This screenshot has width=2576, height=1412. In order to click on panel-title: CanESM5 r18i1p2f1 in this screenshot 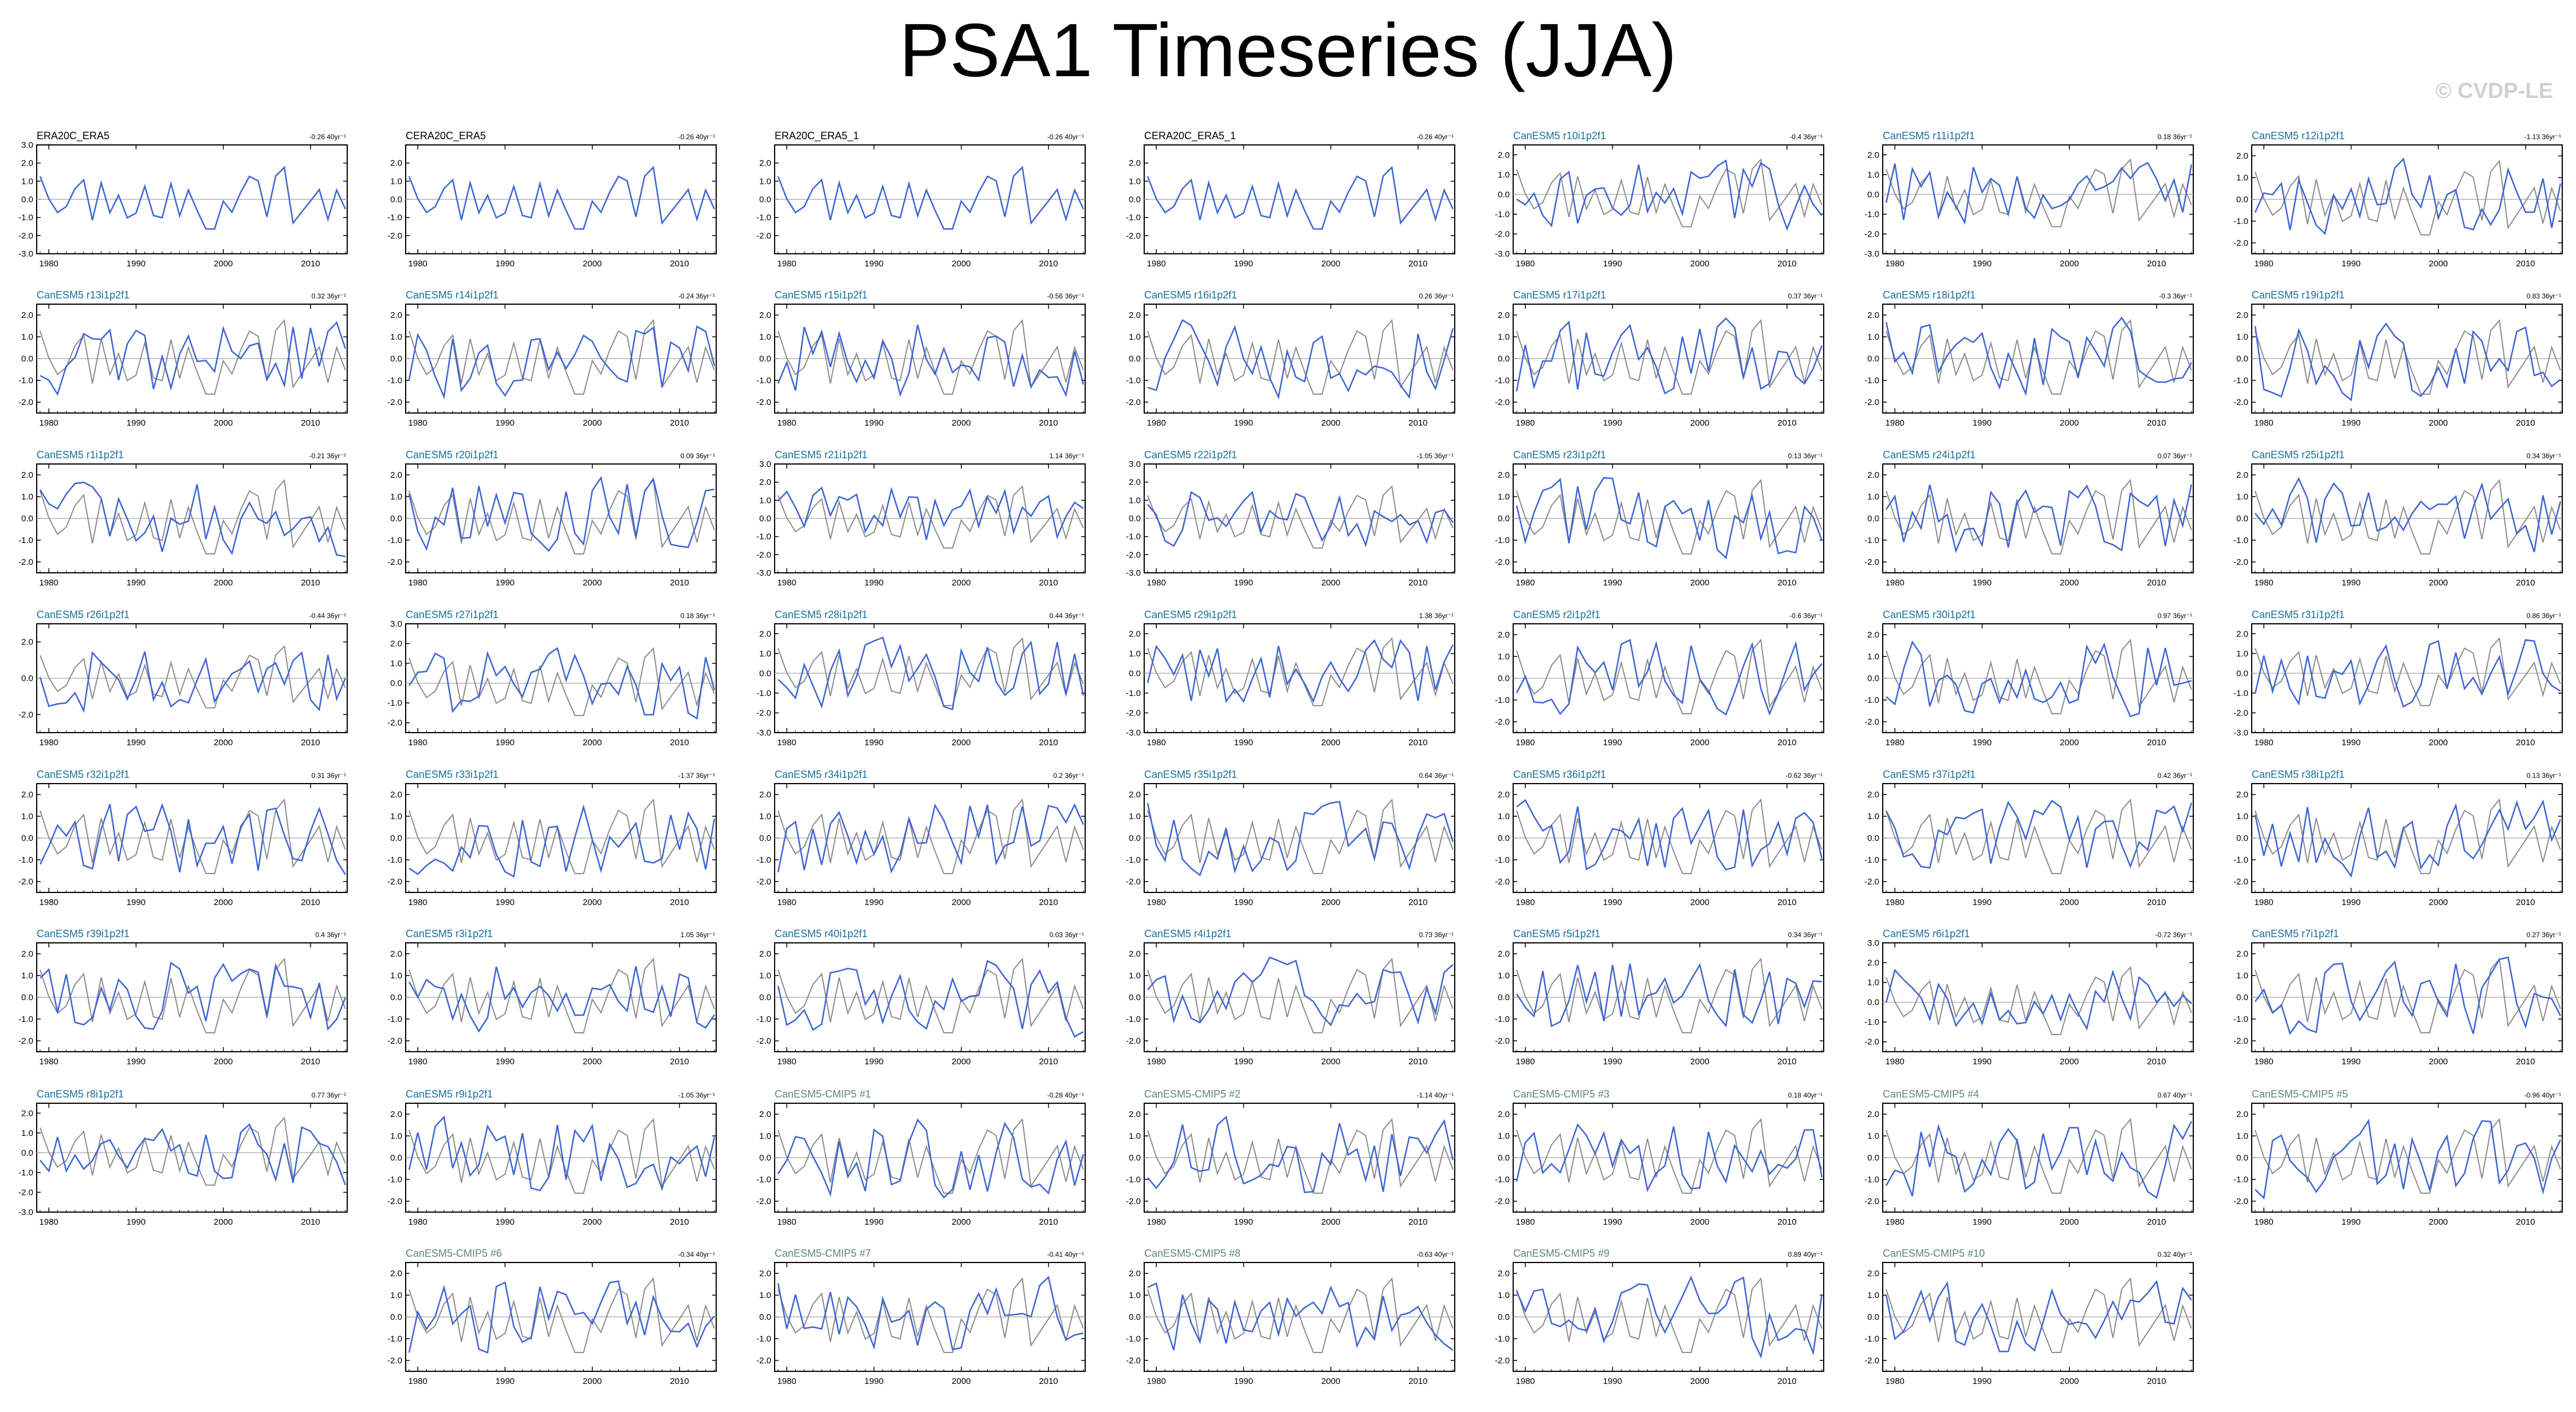, I will do `click(1930, 295)`.